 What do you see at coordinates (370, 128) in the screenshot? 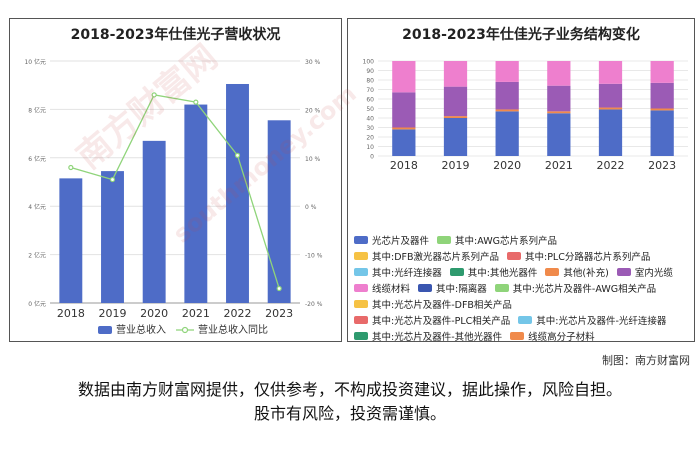
I see `y-tick-label: 30` at bounding box center [370, 128].